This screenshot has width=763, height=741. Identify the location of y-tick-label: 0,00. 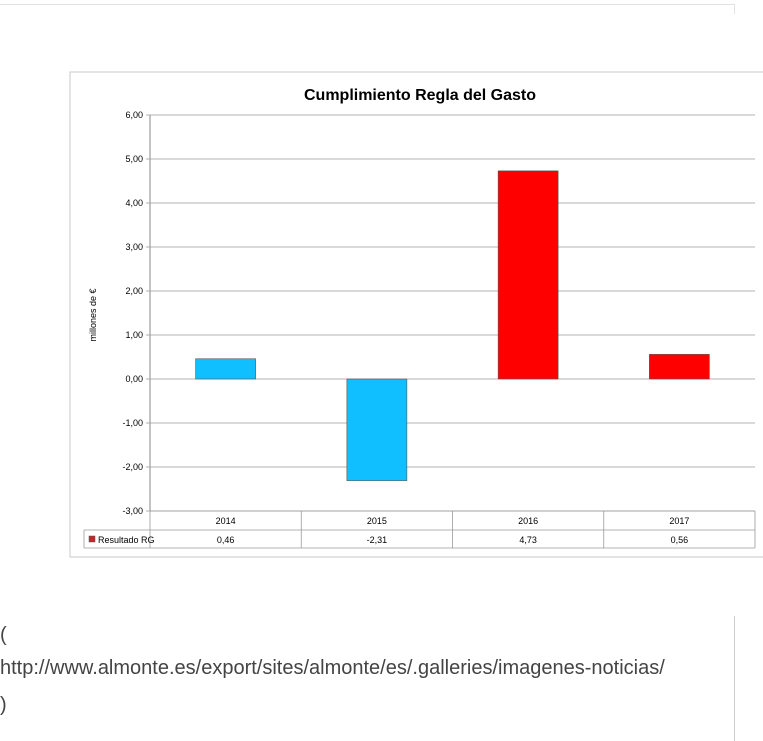
(134, 379).